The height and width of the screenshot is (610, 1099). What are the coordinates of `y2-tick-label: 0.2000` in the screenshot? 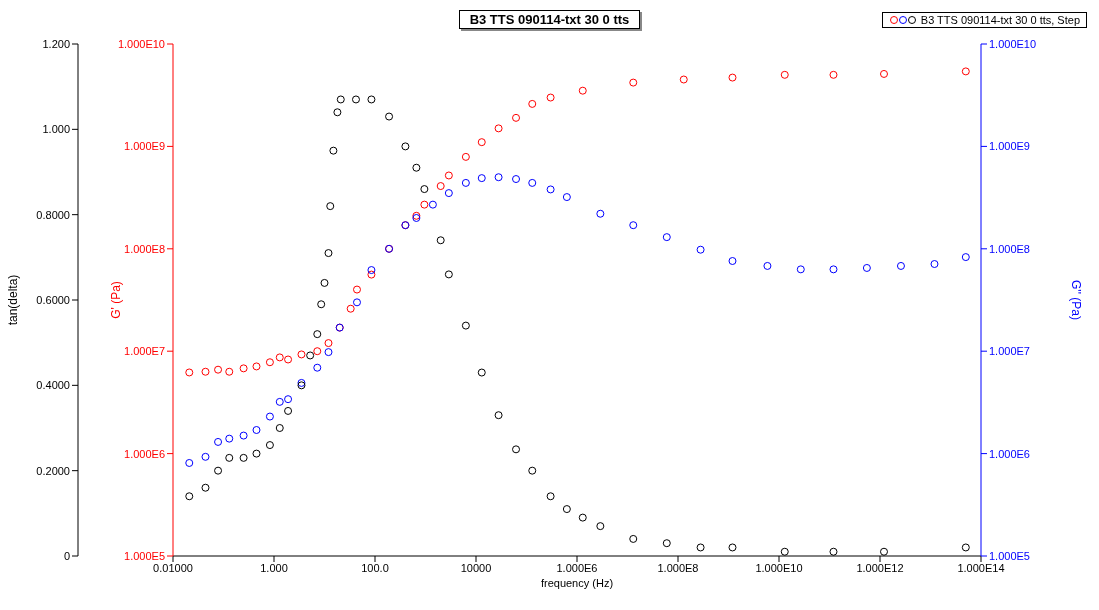 It's located at (53, 470).